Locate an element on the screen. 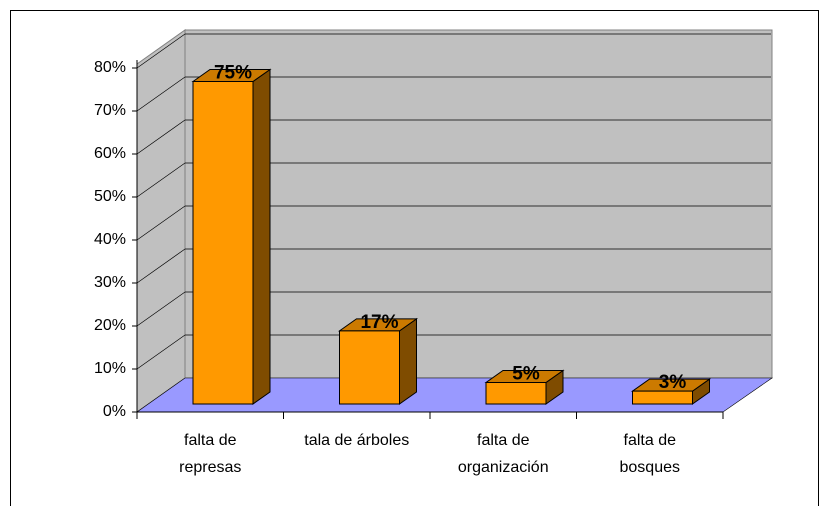 This screenshot has width=829, height=506. y-tick-label: 20% is located at coordinates (110, 325).